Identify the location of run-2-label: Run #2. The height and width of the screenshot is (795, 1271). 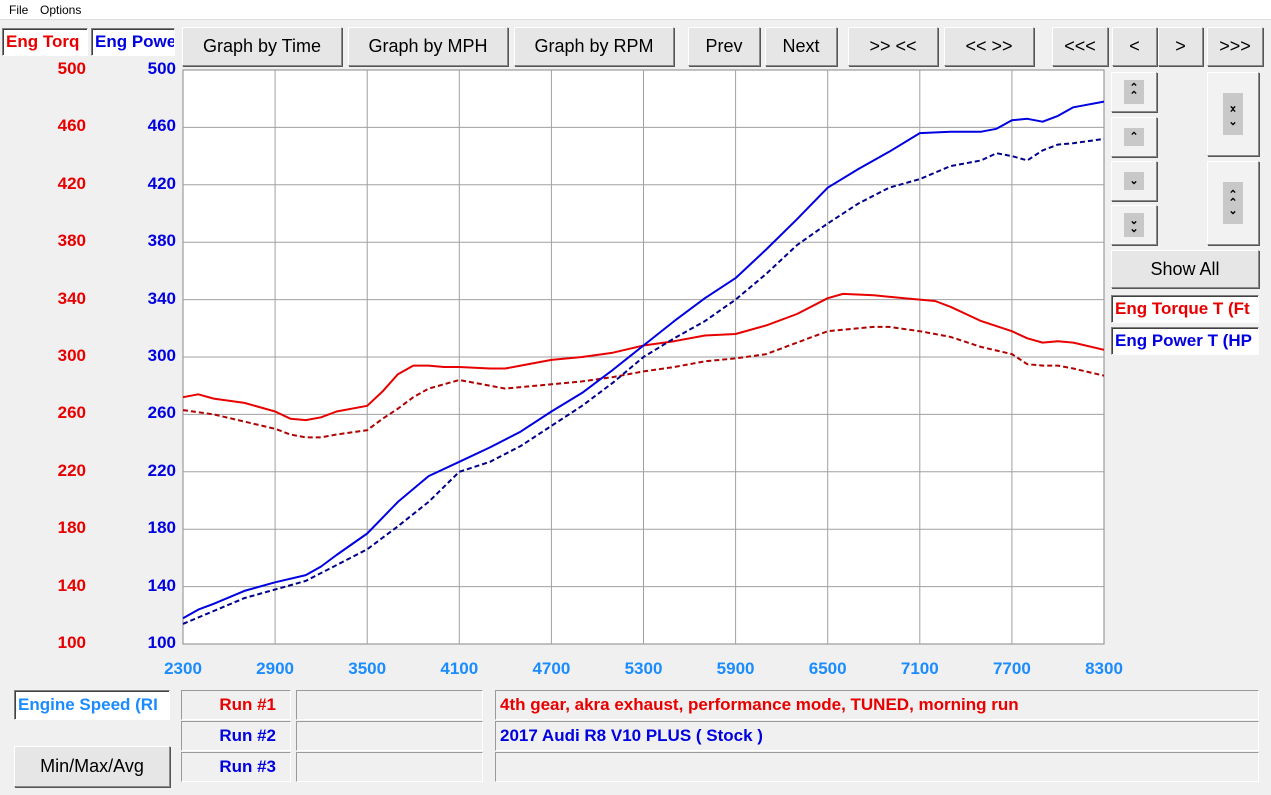
(236, 736).